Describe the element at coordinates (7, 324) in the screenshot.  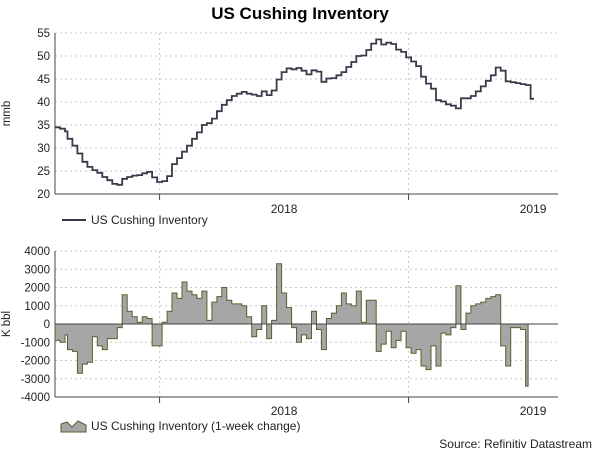
I see `change-y-axis-label: K bbl` at that location.